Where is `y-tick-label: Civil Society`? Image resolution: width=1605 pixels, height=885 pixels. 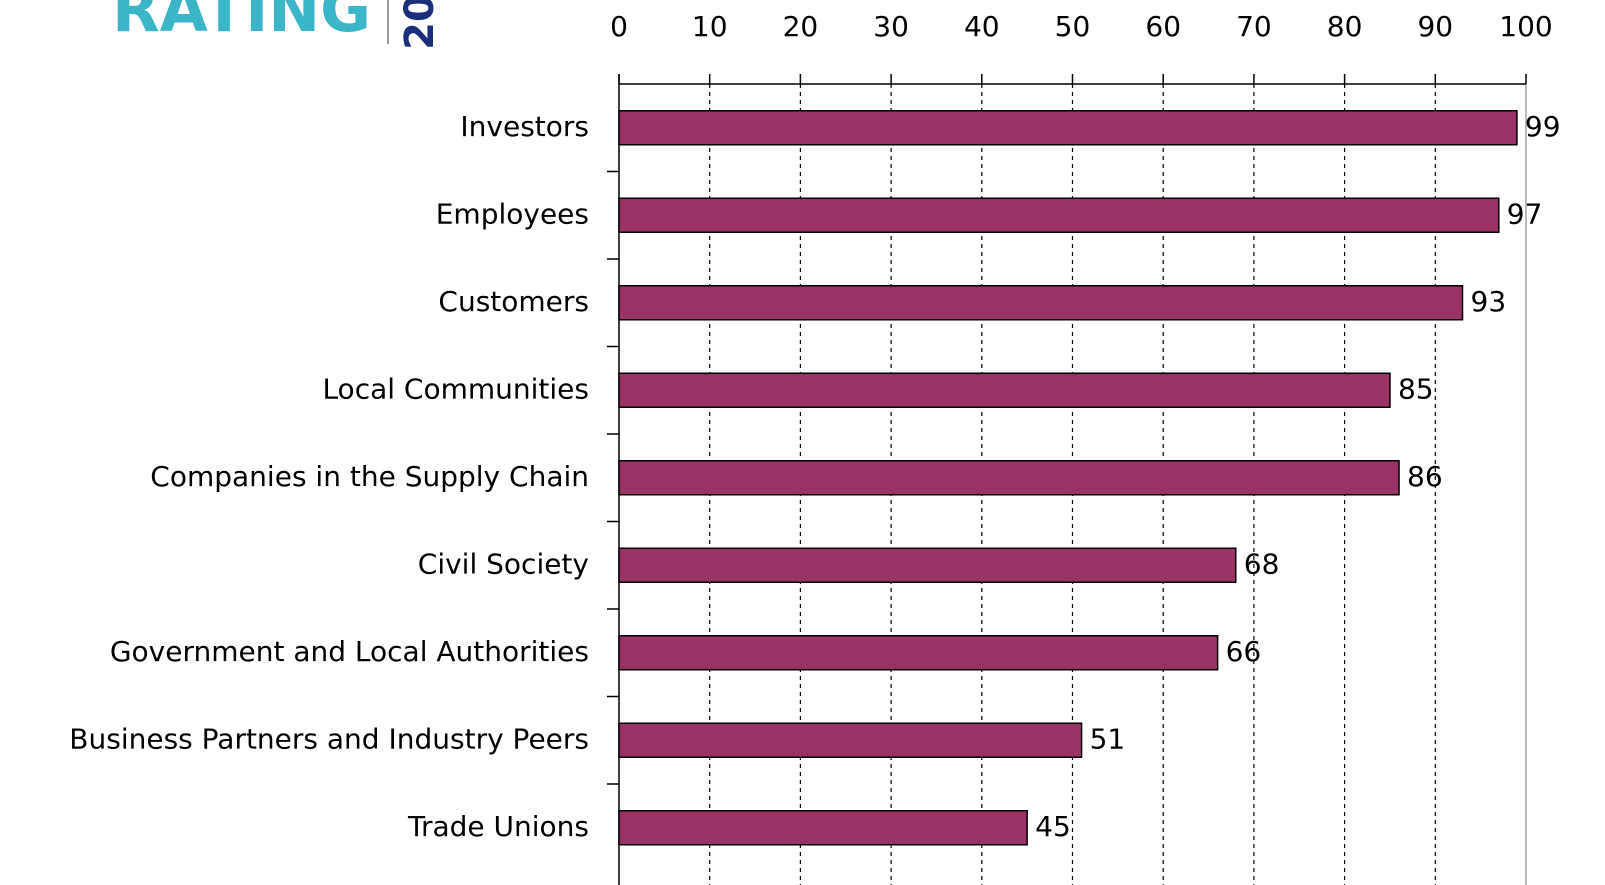 y-tick-label: Civil Society is located at coordinates (503, 563).